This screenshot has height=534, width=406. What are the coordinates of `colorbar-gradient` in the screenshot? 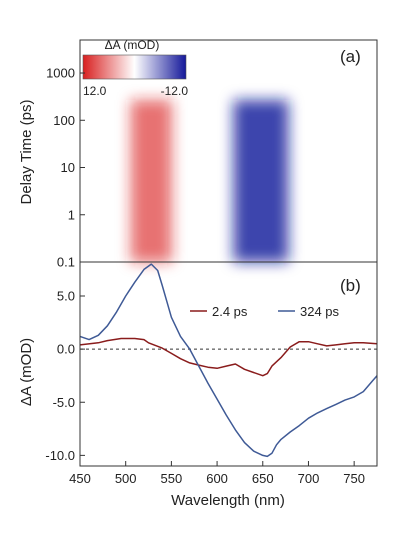 It's located at (134, 67).